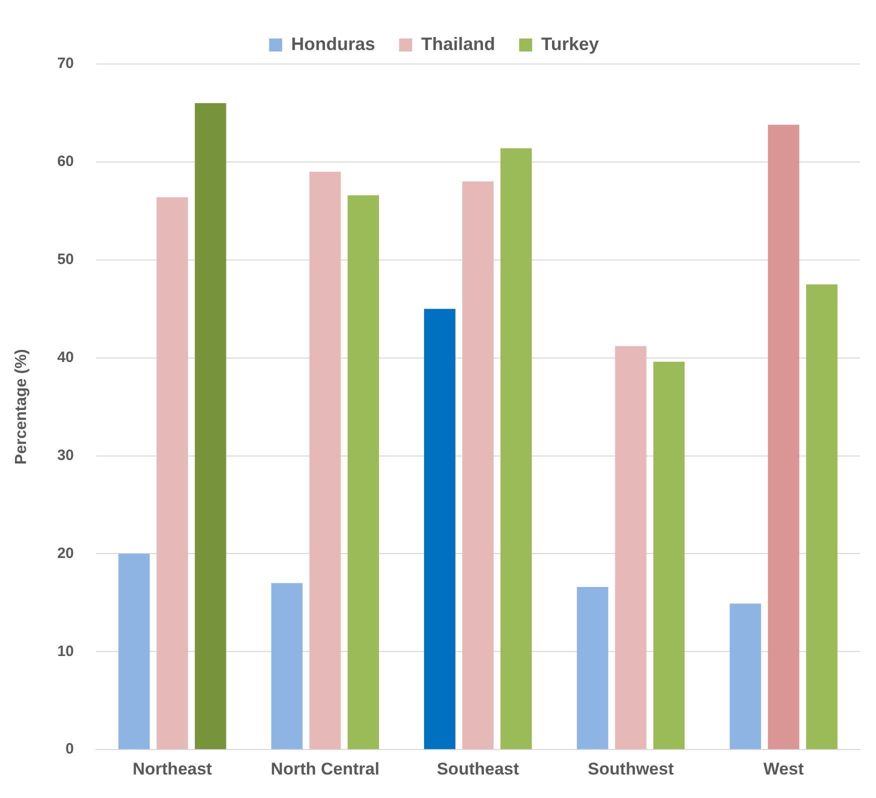 The image size is (876, 798). What do you see at coordinates (65, 651) in the screenshot?
I see `y-tick-label: 10` at bounding box center [65, 651].